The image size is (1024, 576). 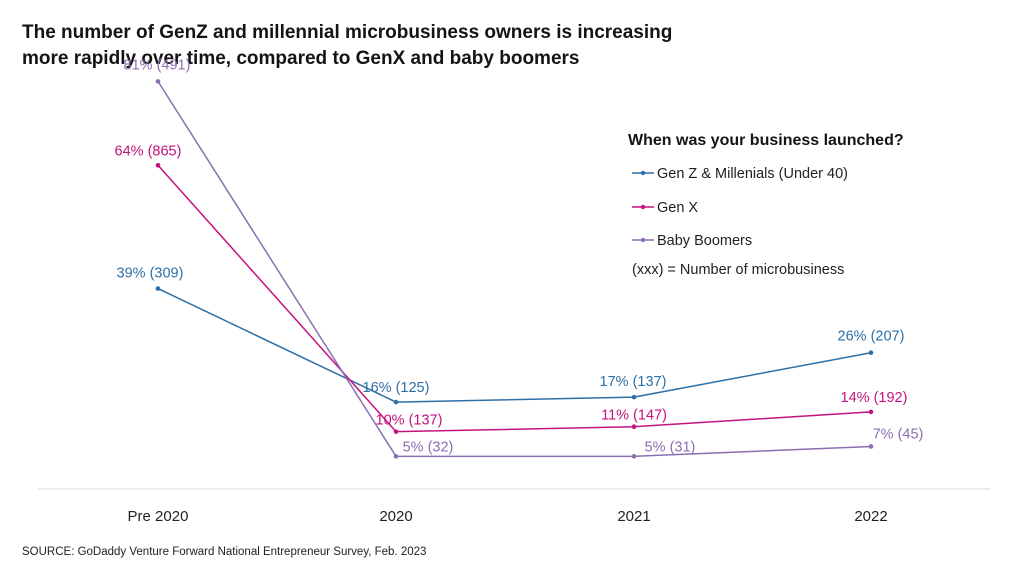 I want to click on x-tick-label: Pre 2020, so click(x=158, y=516).